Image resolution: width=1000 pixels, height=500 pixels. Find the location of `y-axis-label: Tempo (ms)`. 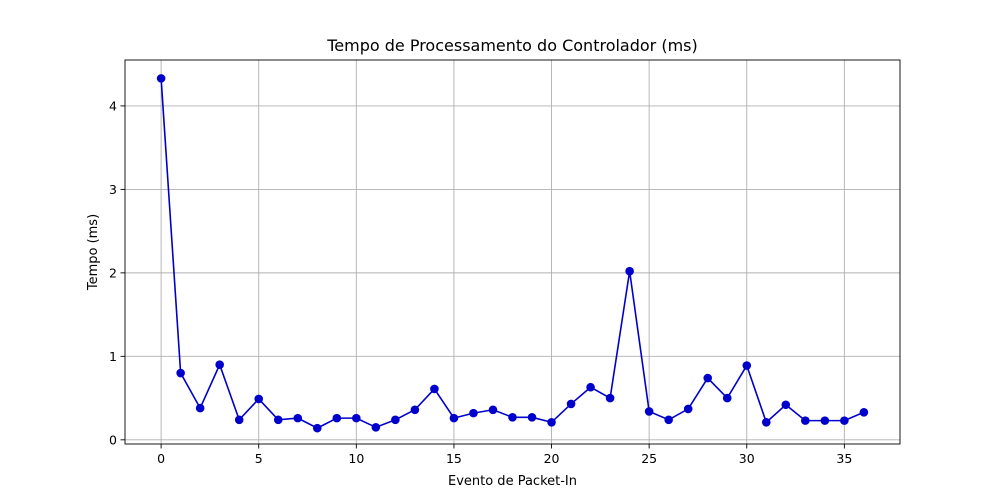

y-axis-label: Tempo (ms) is located at coordinates (93, 252).